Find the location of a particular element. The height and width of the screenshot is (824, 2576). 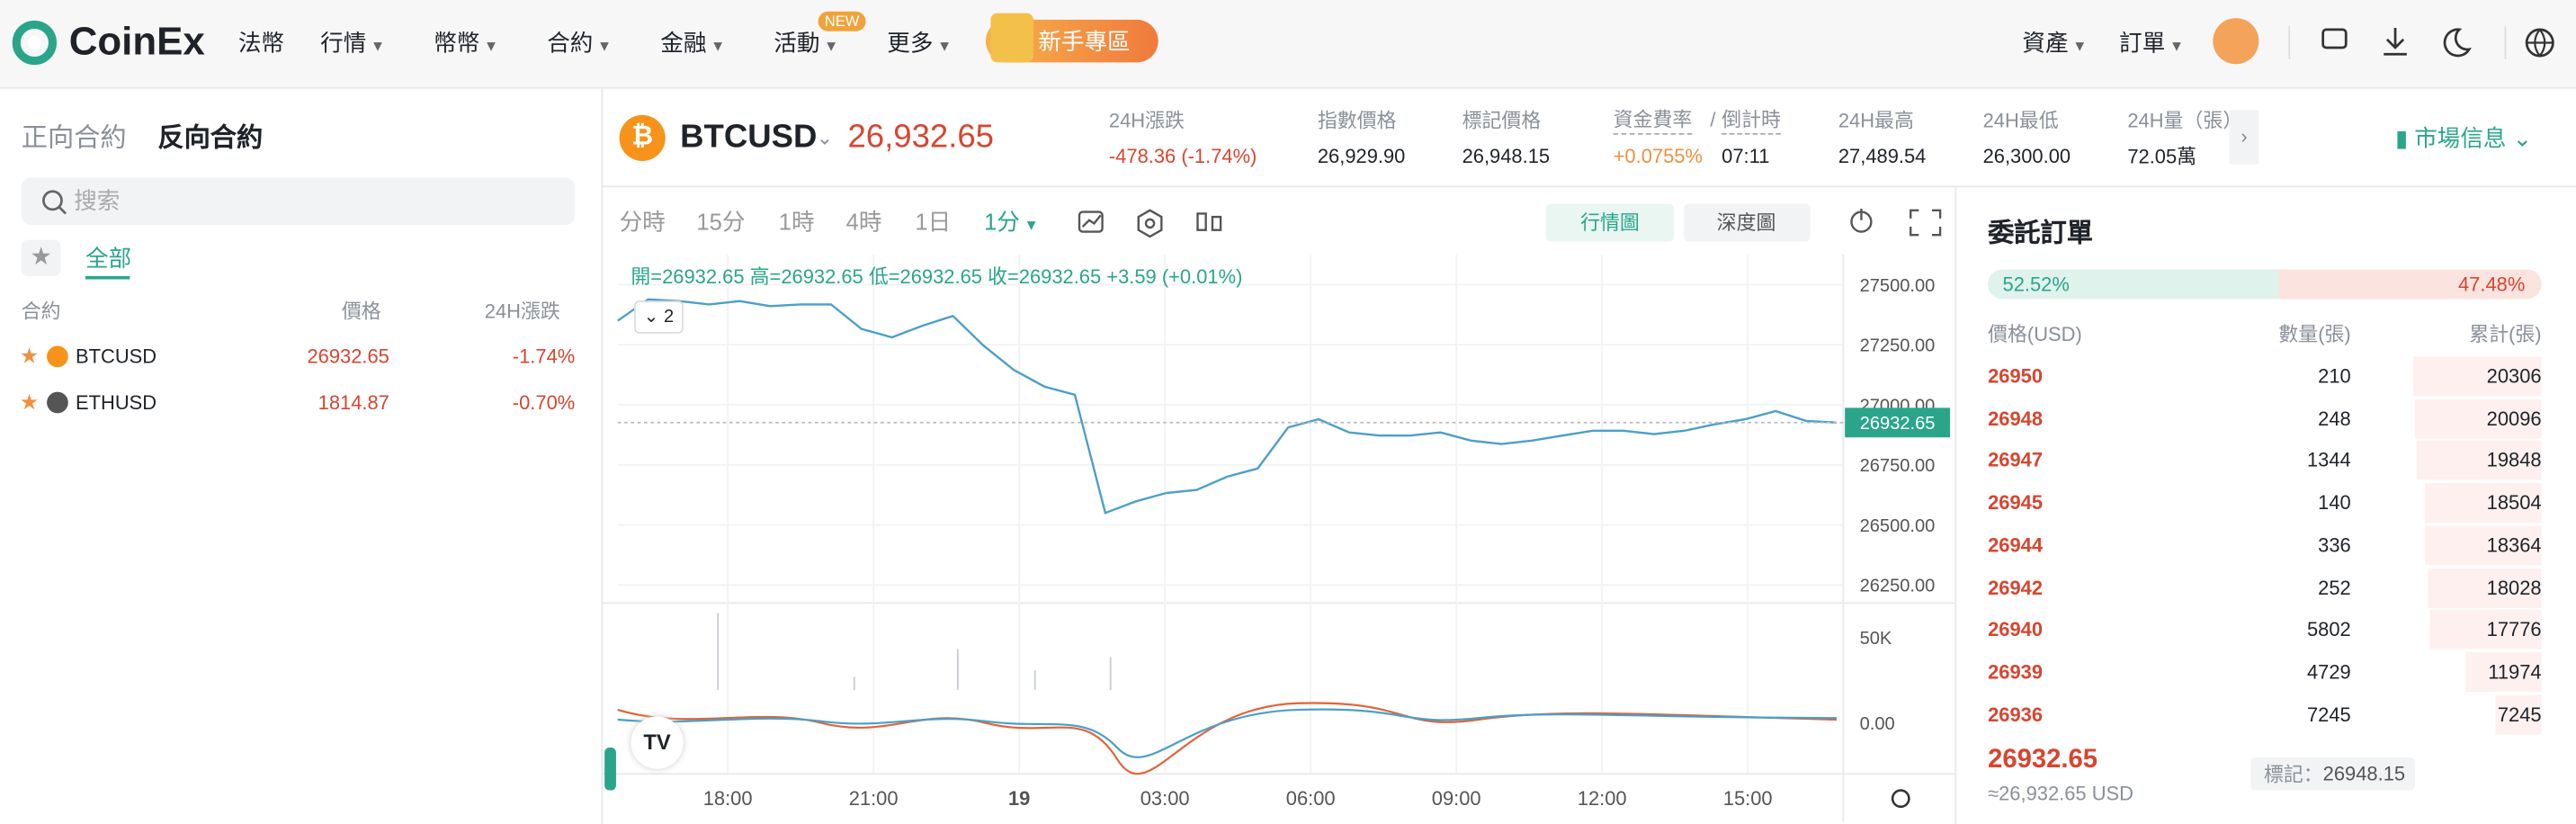

column: 價格 is located at coordinates (361, 311).